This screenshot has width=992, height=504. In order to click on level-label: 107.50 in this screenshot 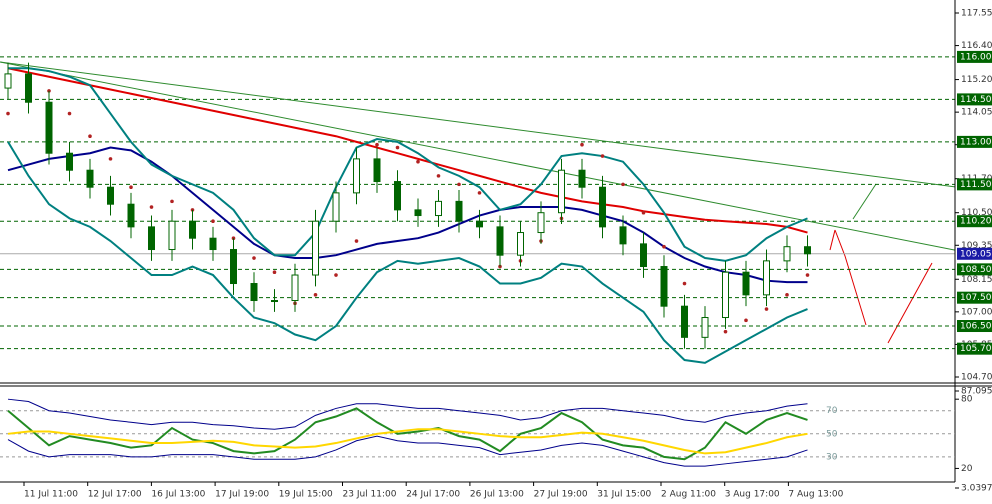, I will do `click(976, 298)`.